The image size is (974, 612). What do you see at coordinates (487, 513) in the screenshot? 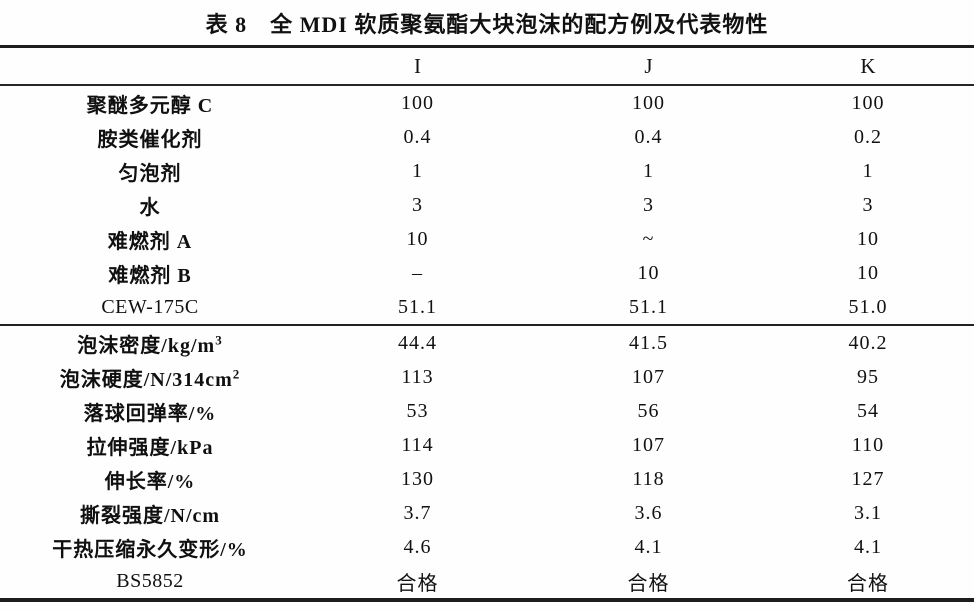
I see `table-row: 撕裂强度/N/cm 3.7 3.6 3.1` at bounding box center [487, 513].